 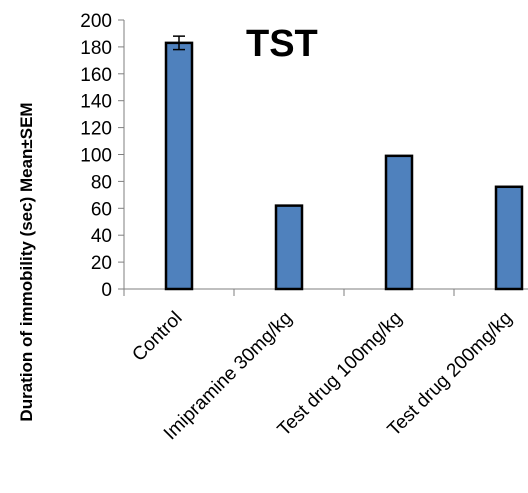 What do you see at coordinates (157, 337) in the screenshot?
I see `x-category-label: Control` at bounding box center [157, 337].